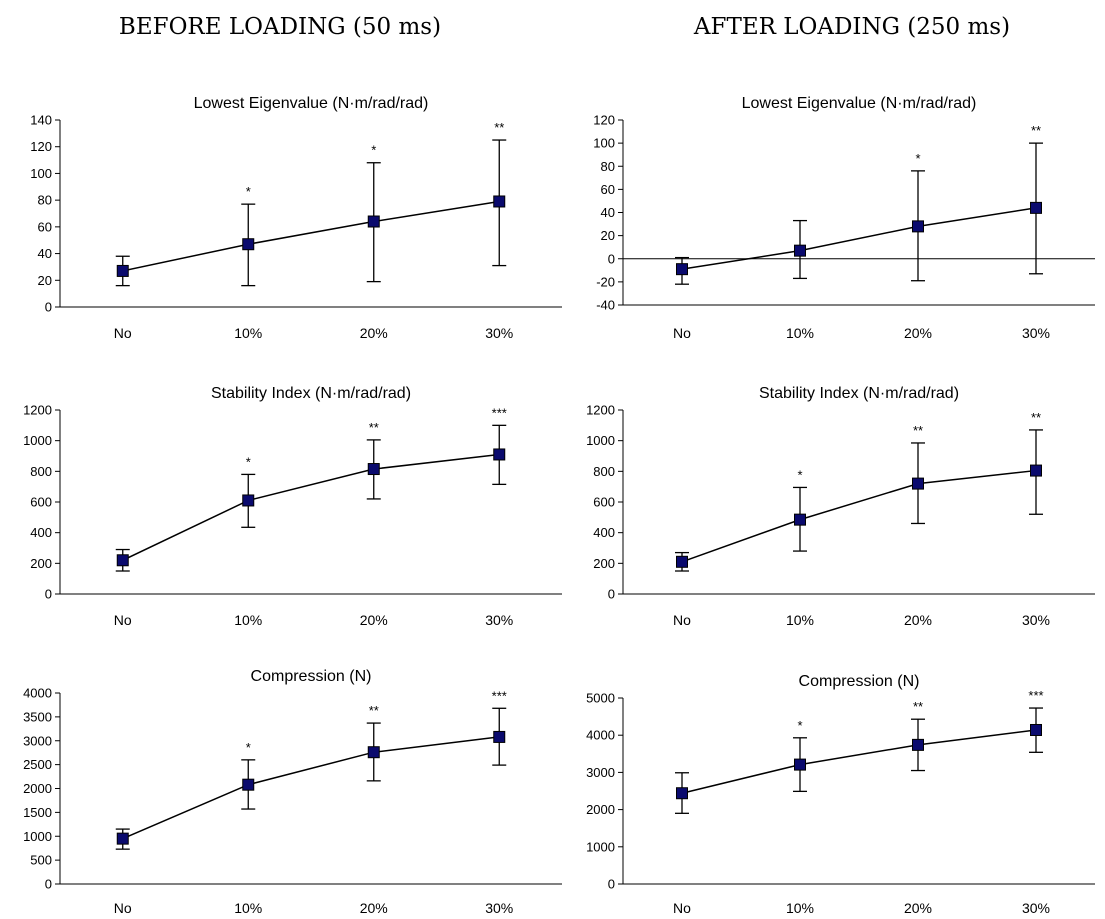 This screenshot has width=1105, height=919. Describe the element at coordinates (600, 735) in the screenshot. I see `y-tick-label: 4000` at that location.